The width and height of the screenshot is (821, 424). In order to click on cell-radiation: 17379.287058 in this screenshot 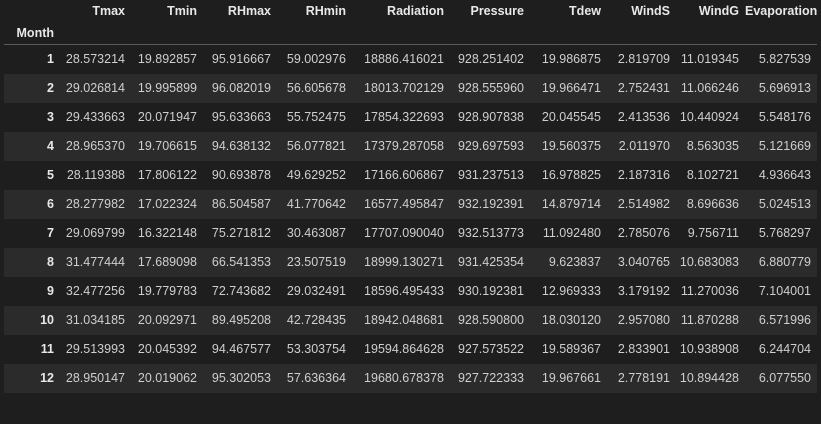, I will do `click(404, 146)`.